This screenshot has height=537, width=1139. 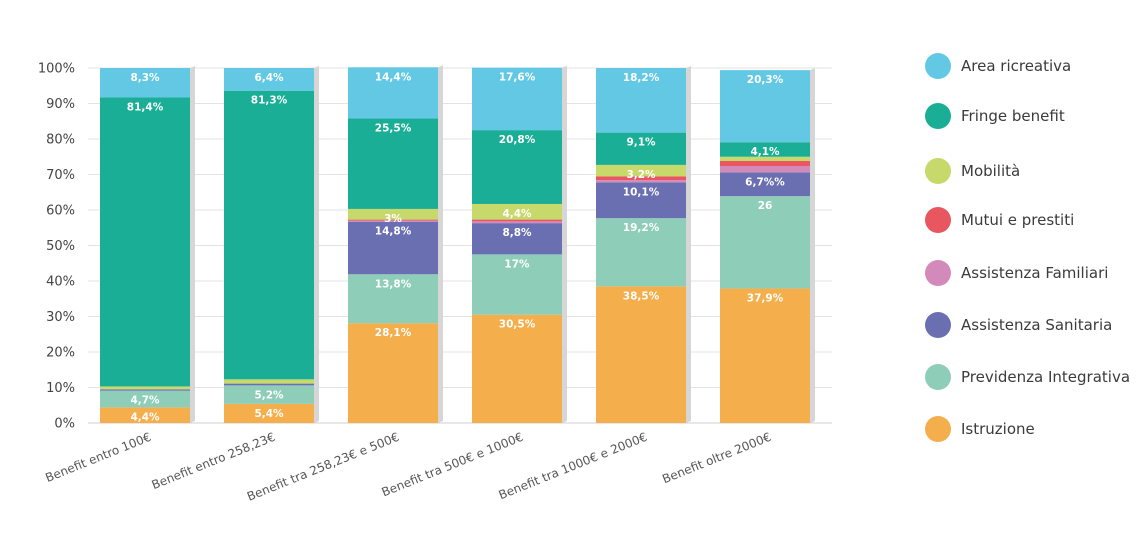 I want to click on y-tick-label: 100%, so click(x=56, y=69).